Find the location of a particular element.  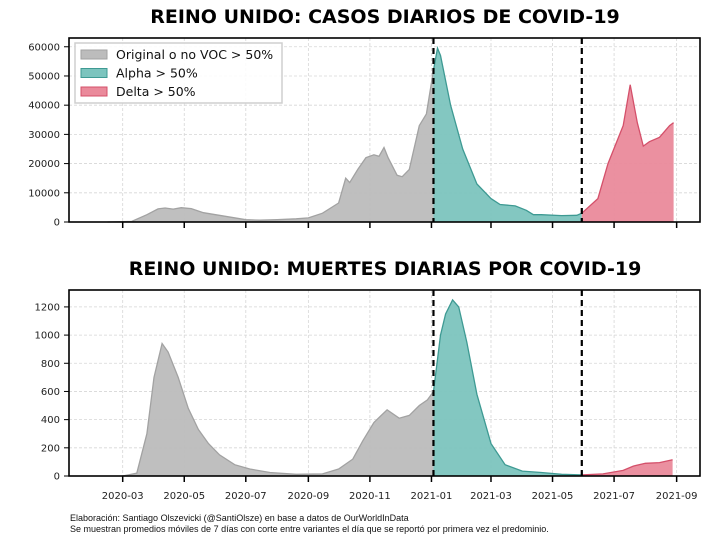

x-tick-label: 2021-09 is located at coordinates (677, 496).